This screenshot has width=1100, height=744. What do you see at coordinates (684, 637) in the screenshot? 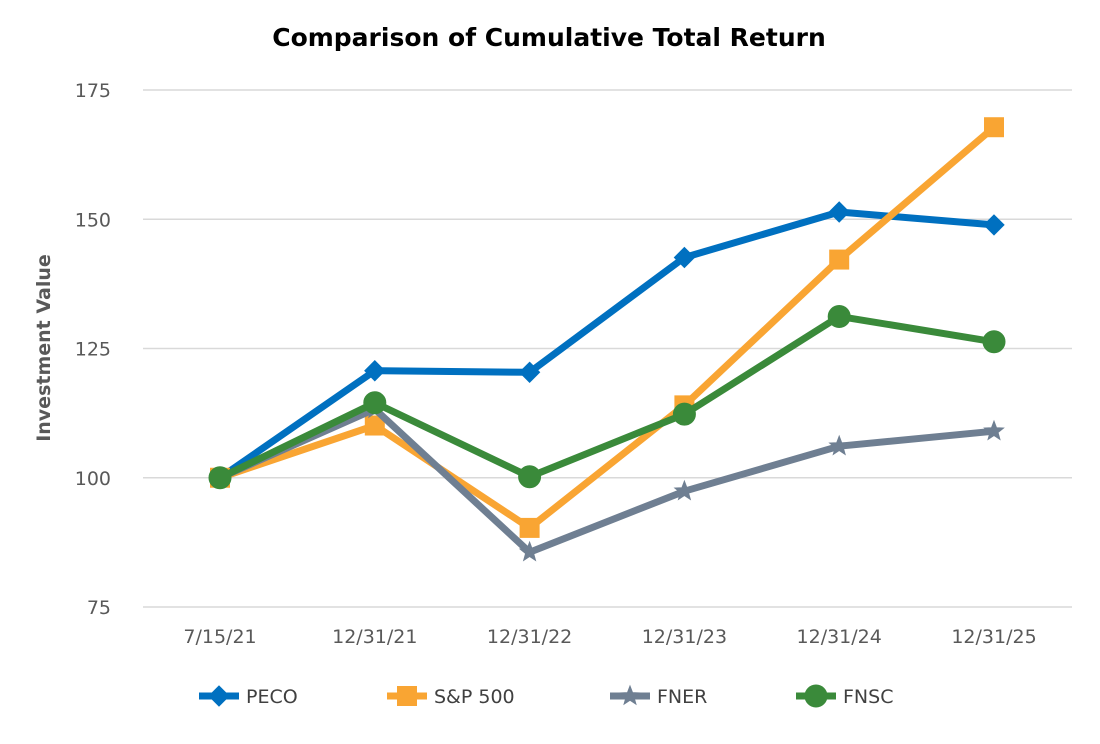
I see `x-tick-label: 12/31/23` at bounding box center [684, 637].